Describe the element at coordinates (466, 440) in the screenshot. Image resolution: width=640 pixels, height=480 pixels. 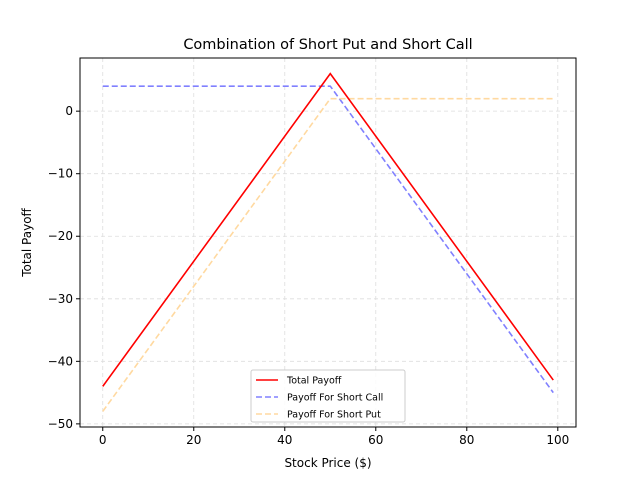
I see `x-tick-label: 80` at that location.